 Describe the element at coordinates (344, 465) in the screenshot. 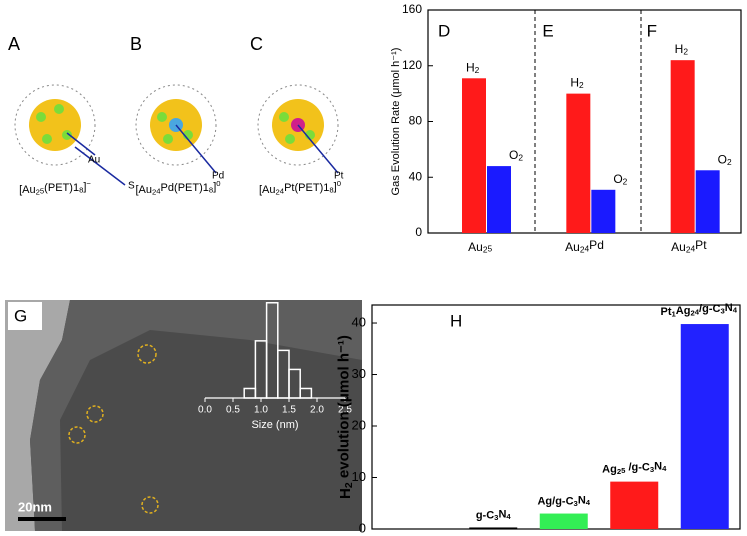

I see `text-run: v` at that location.